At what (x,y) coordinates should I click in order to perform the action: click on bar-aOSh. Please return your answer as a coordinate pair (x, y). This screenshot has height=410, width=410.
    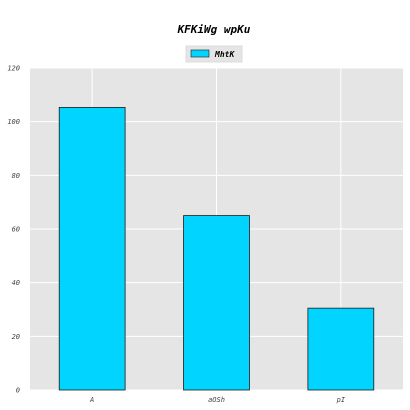
    Looking at the image, I should click on (216, 303).